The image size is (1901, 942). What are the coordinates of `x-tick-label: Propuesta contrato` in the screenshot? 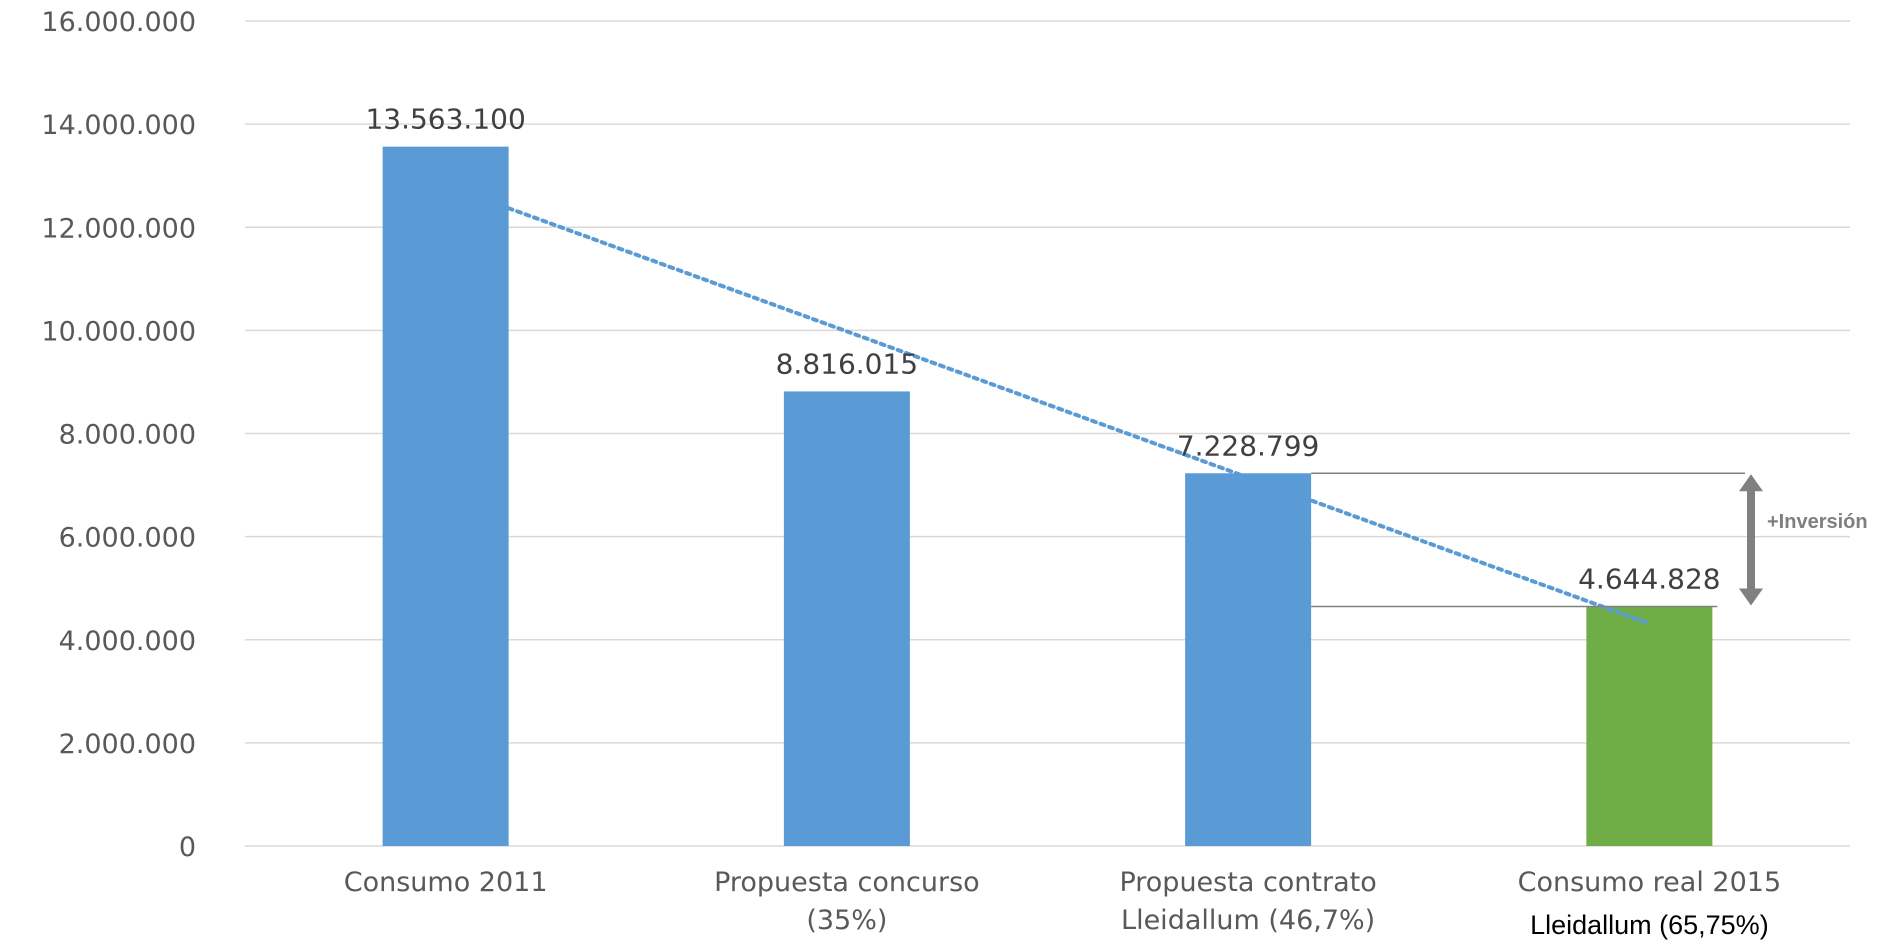 It's located at (1247, 882).